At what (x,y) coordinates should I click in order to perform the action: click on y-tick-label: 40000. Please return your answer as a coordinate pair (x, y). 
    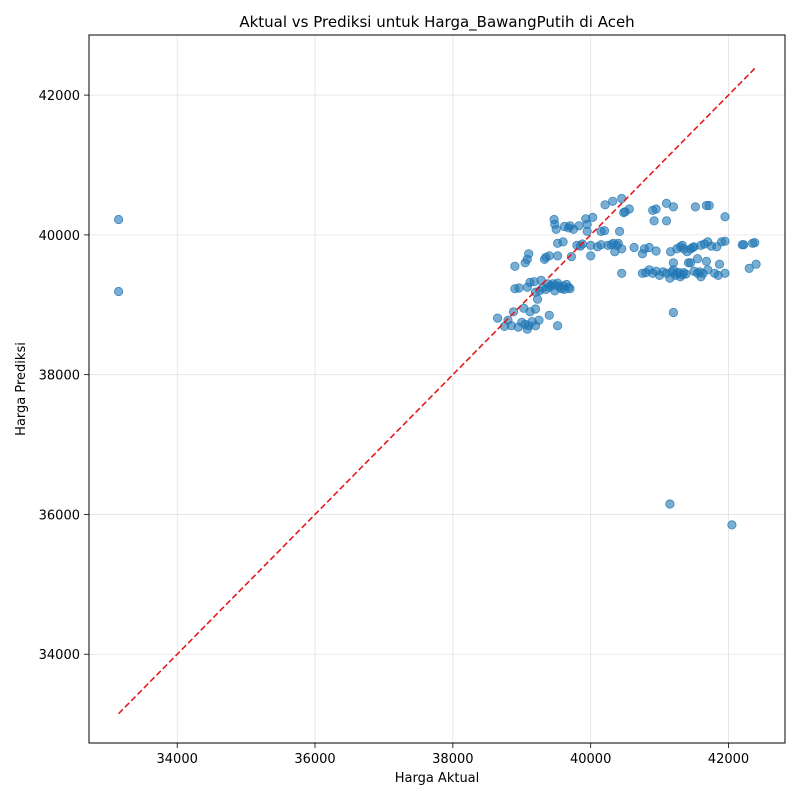
    Looking at the image, I should click on (59, 236).